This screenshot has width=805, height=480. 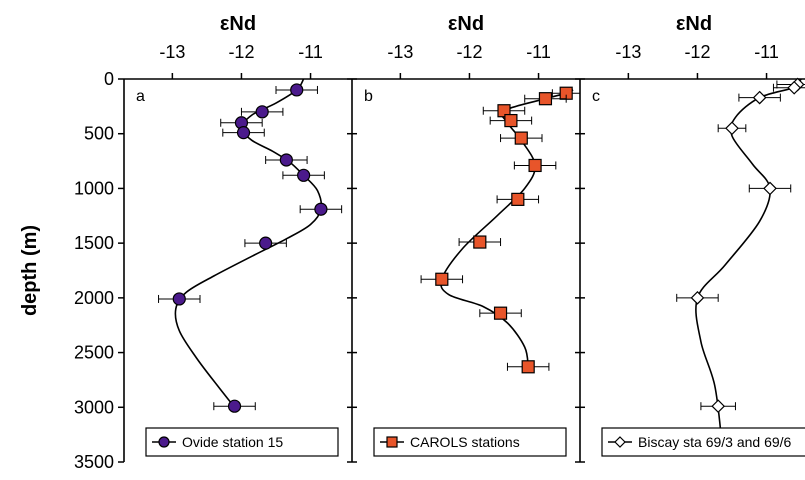 What do you see at coordinates (715, 442) in the screenshot?
I see `legend-label: Biscay sta 69/3 and 69/6` at bounding box center [715, 442].